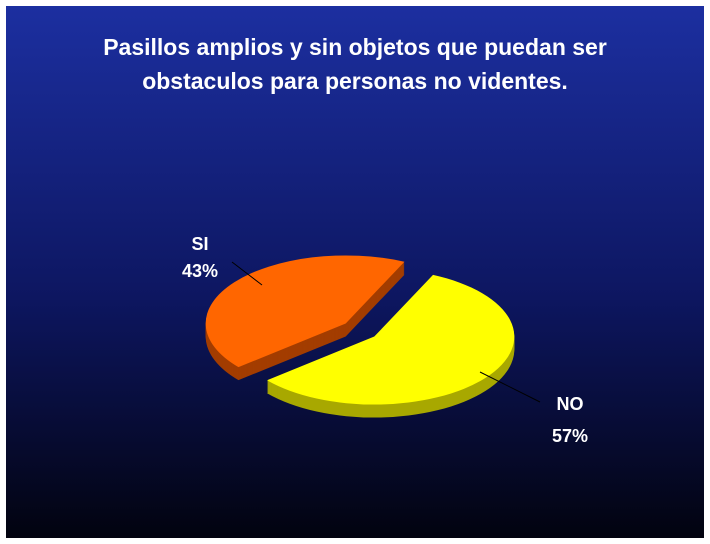 The width and height of the screenshot is (710, 544). What do you see at coordinates (570, 436) in the screenshot?
I see `value-label: 57%` at bounding box center [570, 436].